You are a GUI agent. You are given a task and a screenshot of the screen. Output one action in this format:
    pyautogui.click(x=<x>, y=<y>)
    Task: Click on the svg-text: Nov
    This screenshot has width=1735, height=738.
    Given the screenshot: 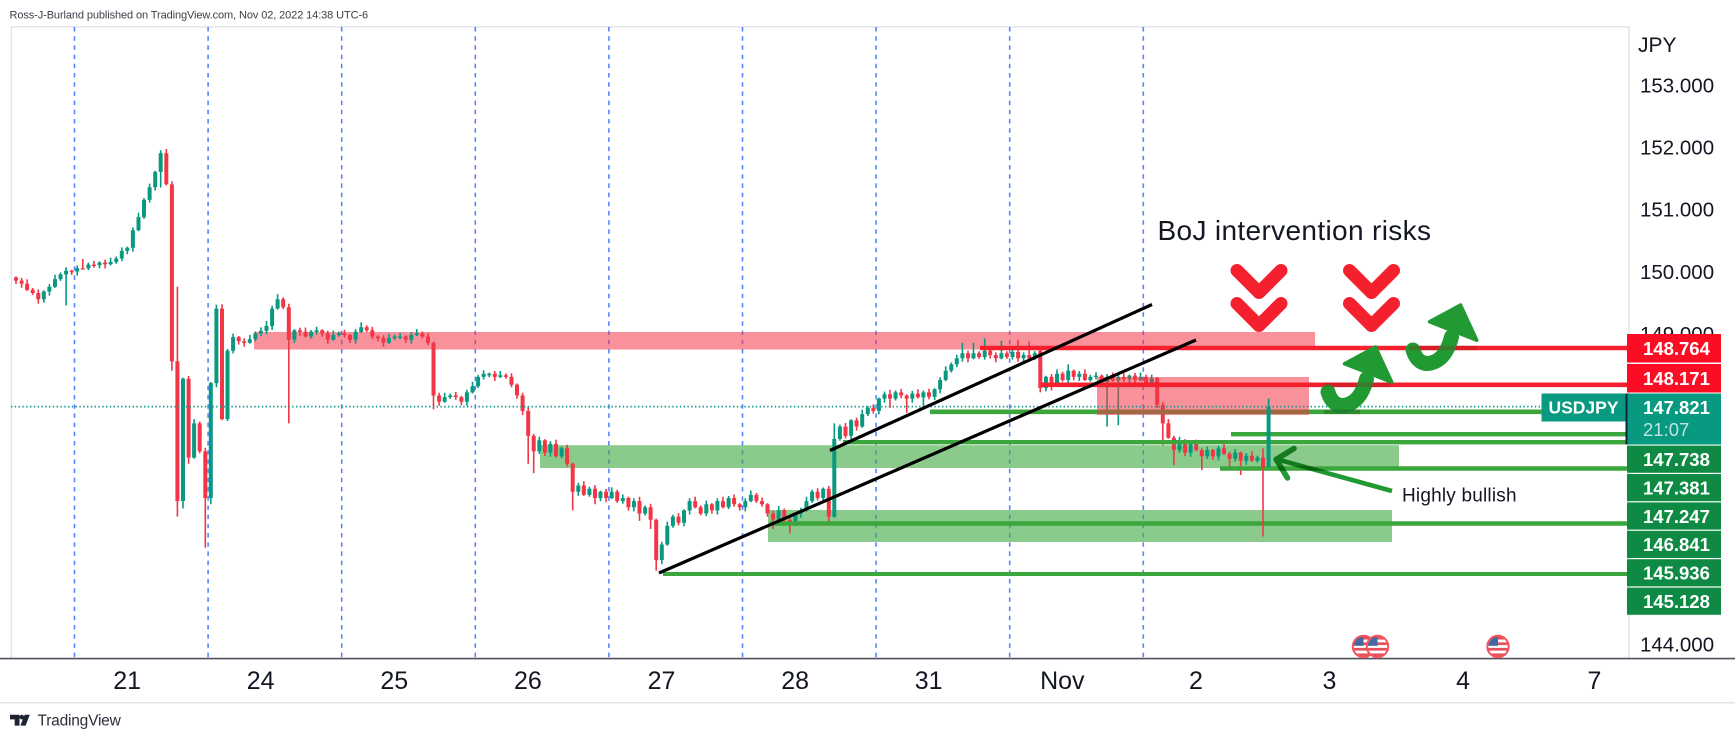 What is the action you would take?
    pyautogui.click(x=1062, y=681)
    